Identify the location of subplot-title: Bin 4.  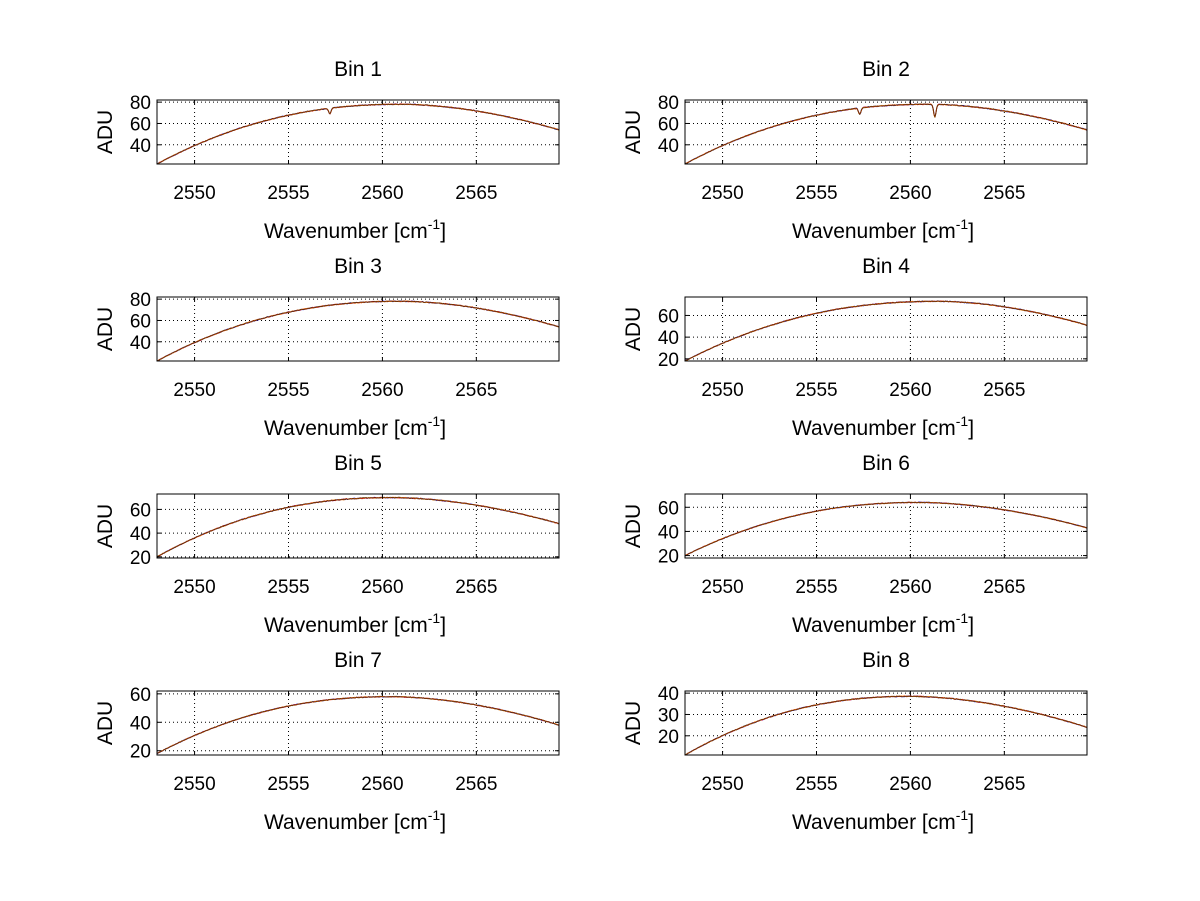
(886, 266).